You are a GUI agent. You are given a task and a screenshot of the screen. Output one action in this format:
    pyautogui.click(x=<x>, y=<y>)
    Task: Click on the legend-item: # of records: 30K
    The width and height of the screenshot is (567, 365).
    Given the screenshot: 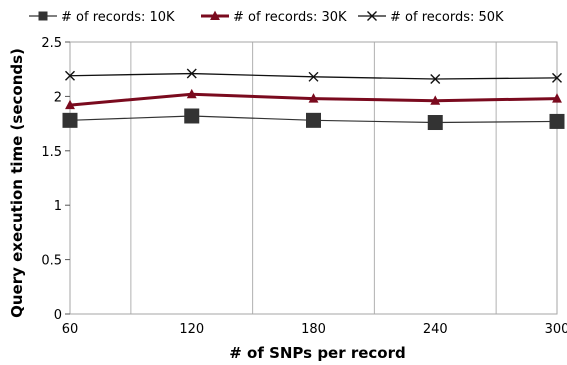 What is the action you would take?
    pyautogui.click(x=274, y=17)
    